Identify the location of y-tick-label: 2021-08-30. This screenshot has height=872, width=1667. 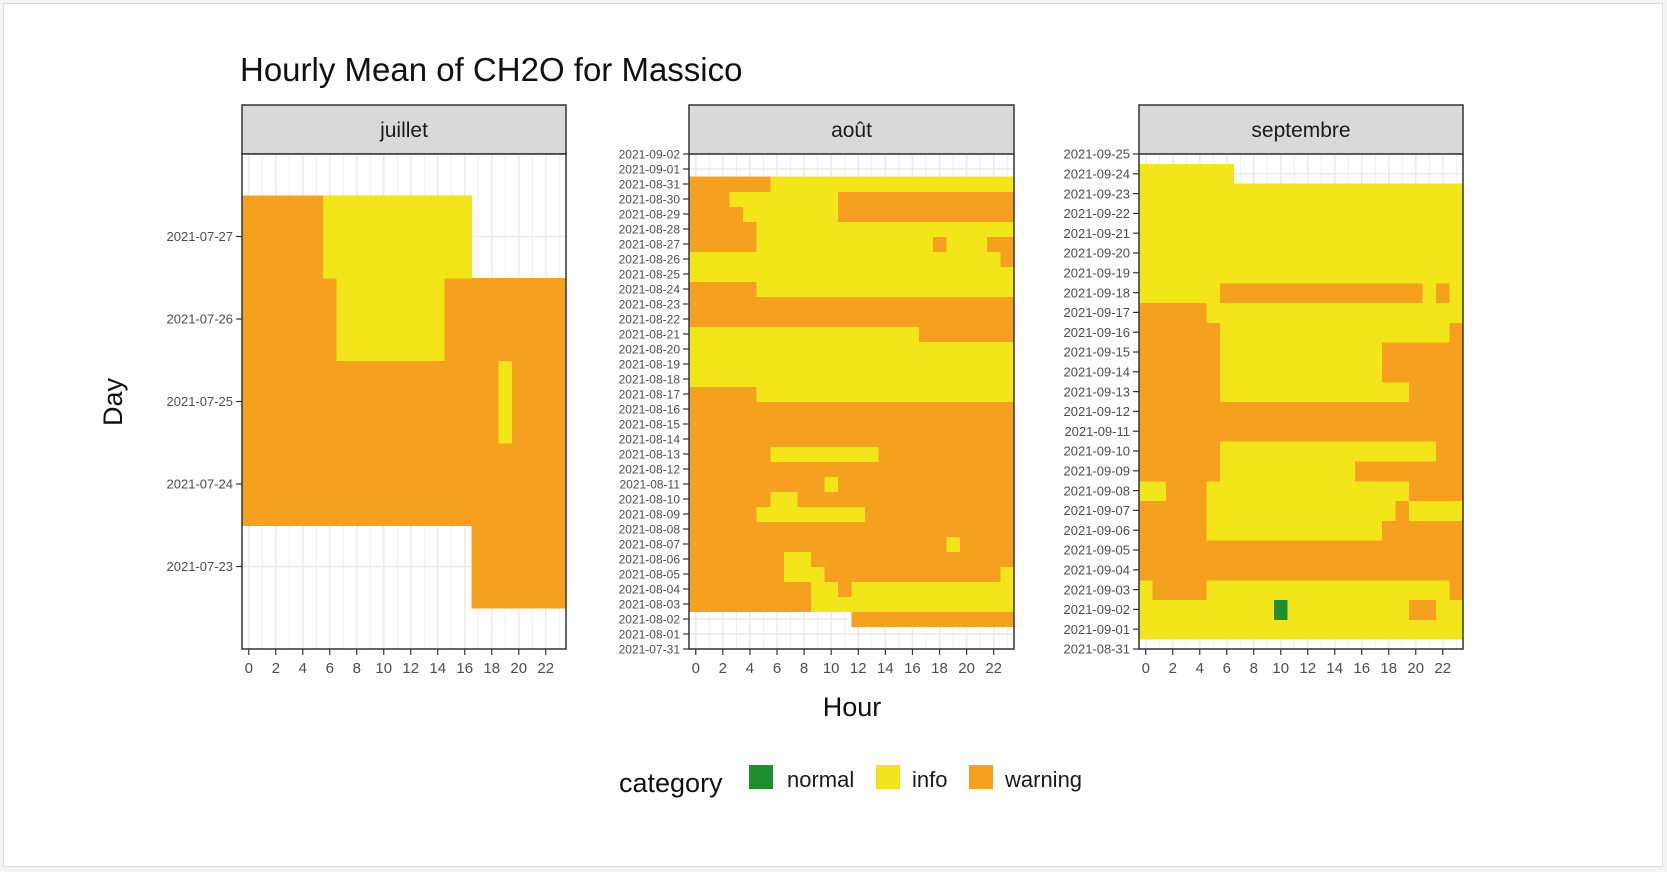
(650, 199).